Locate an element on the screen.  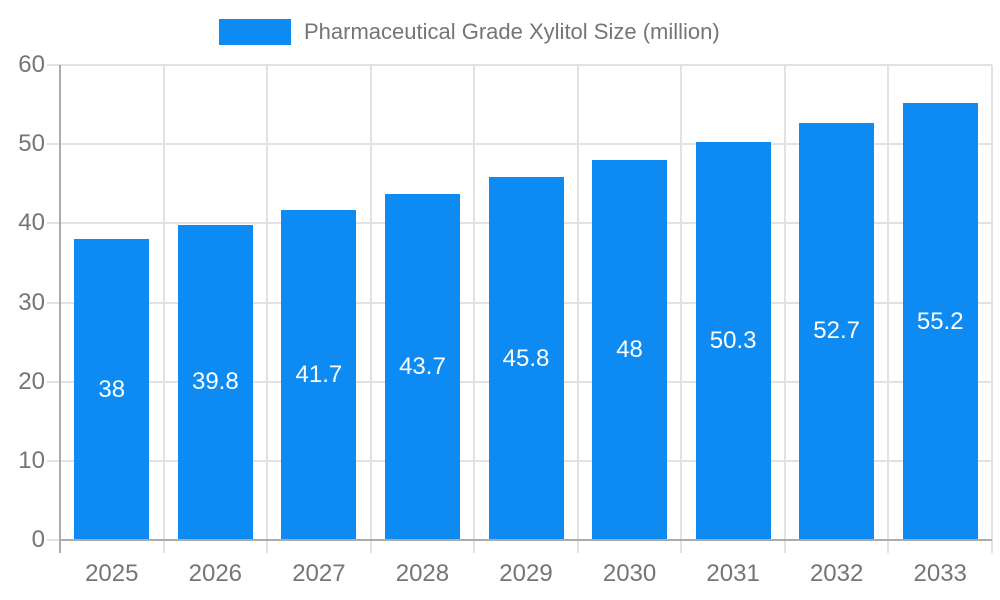
x-axis-tick-label: 2033 is located at coordinates (940, 573).